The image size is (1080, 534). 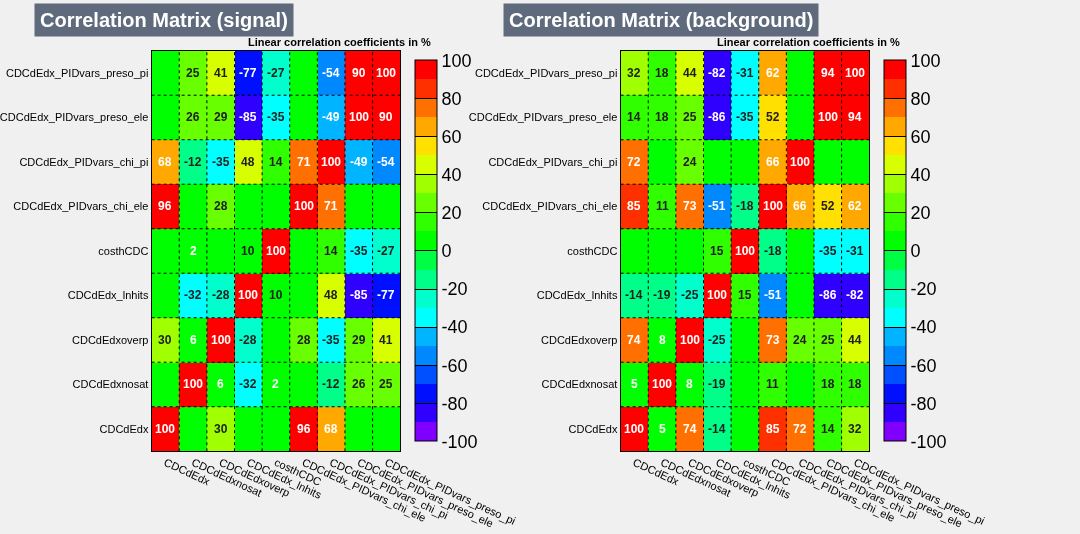 I want to click on data-label: -31, so click(x=745, y=73).